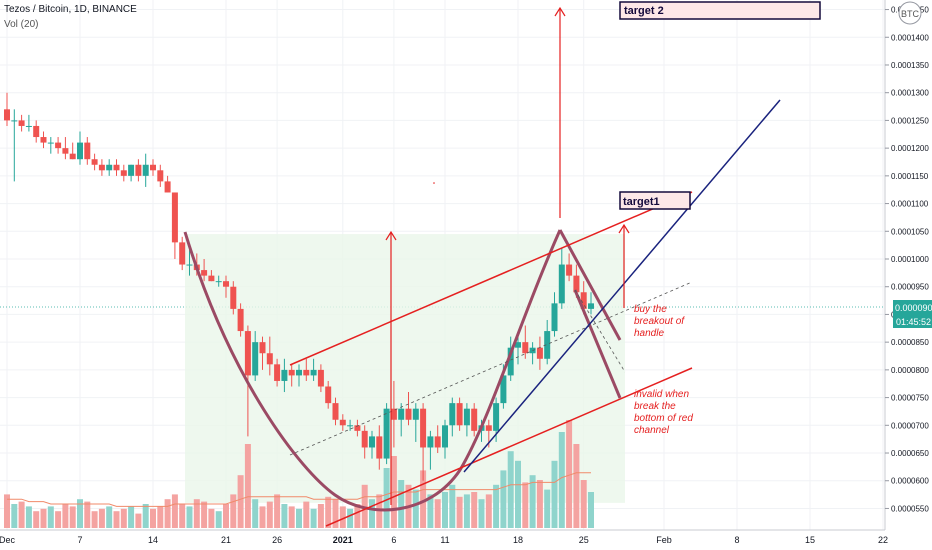 This screenshot has height=550, width=932. Describe the element at coordinates (70, 9) in the screenshot. I see `symbol-title: Tezos / Bitcoin, 1D, BINANCE` at that location.